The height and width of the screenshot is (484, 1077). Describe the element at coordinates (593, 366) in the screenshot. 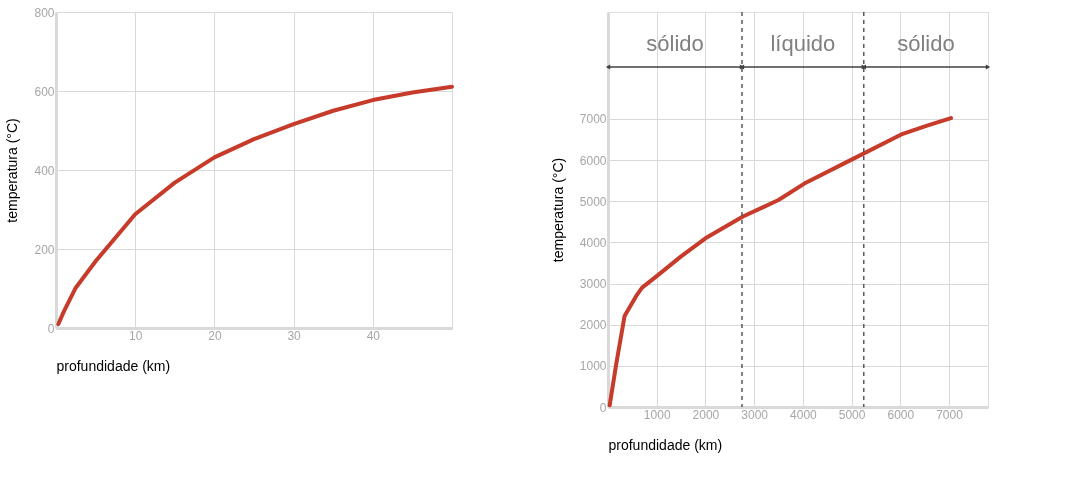

I see `y-tick-label: 1000` at that location.